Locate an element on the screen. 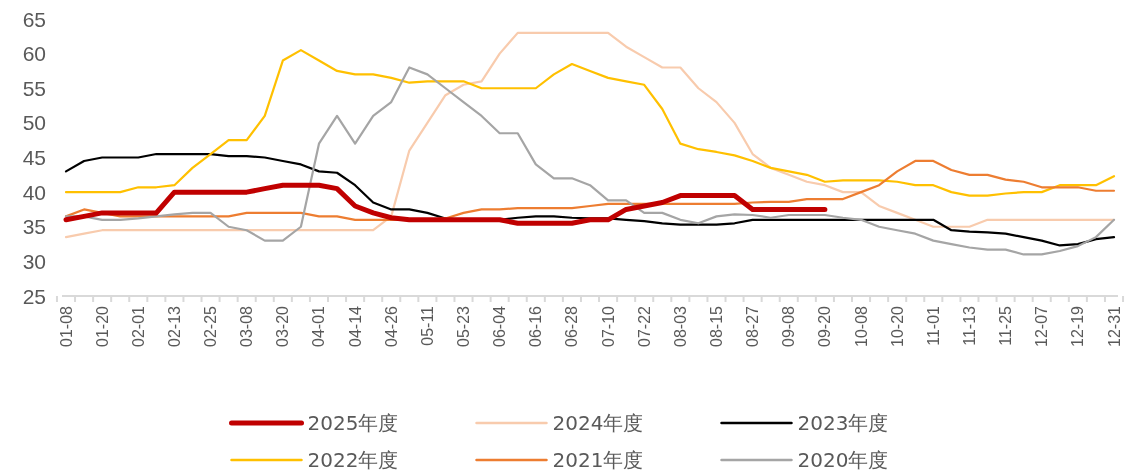 This screenshot has width=1138, height=471. y-tick-label: 65 is located at coordinates (34, 19).